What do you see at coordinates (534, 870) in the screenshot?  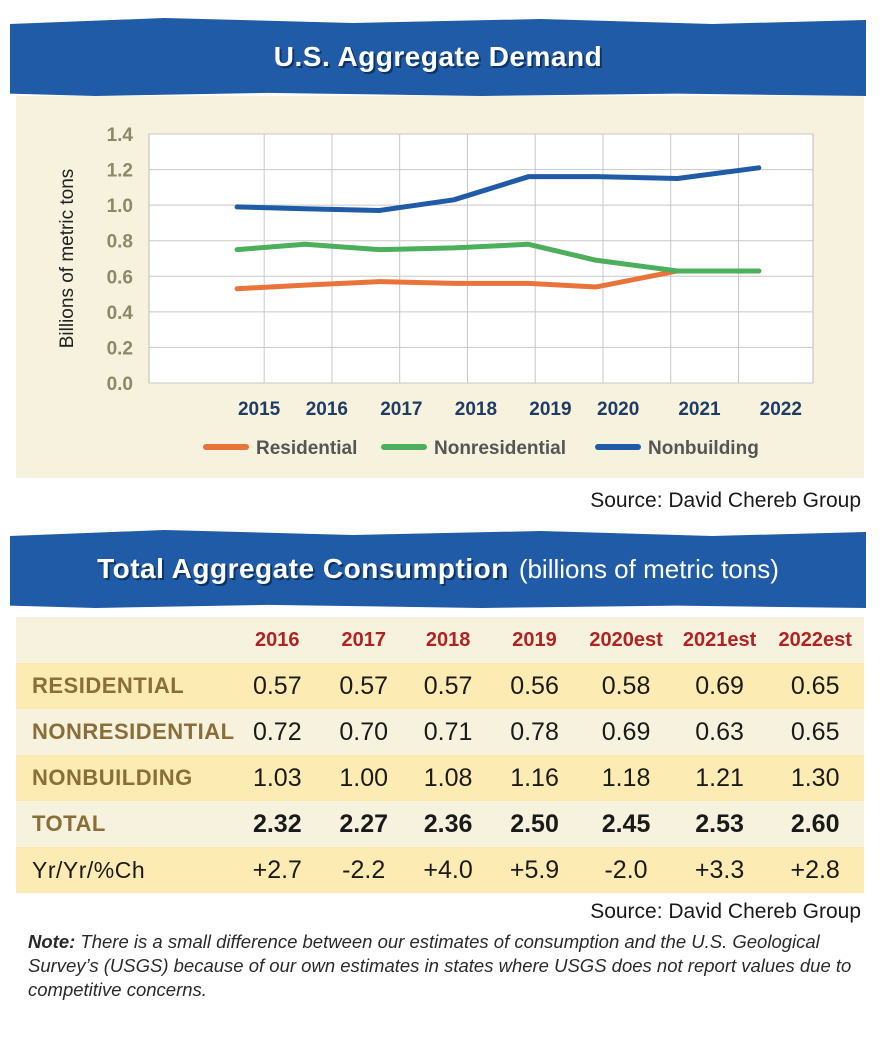 I see `table-cell: +5.9` at bounding box center [534, 870].